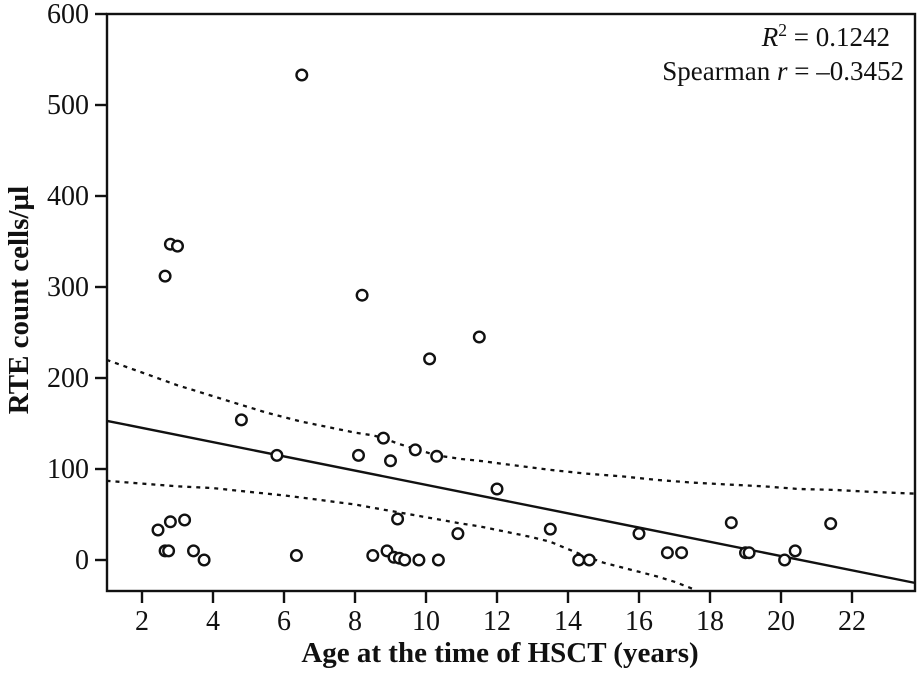 This screenshot has height=677, width=921. What do you see at coordinates (825, 36) in the screenshot?
I see `r-squared-annotation: R2 = 0.1242` at bounding box center [825, 36].